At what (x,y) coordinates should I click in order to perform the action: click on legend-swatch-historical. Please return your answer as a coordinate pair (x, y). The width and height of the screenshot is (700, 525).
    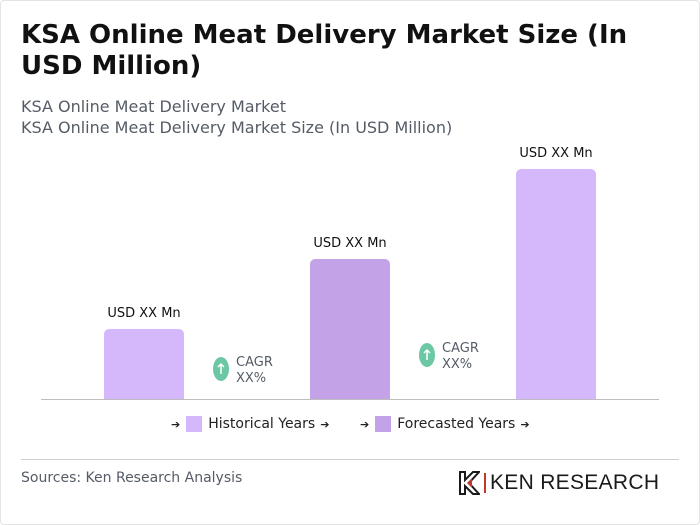
    Looking at the image, I should click on (194, 424).